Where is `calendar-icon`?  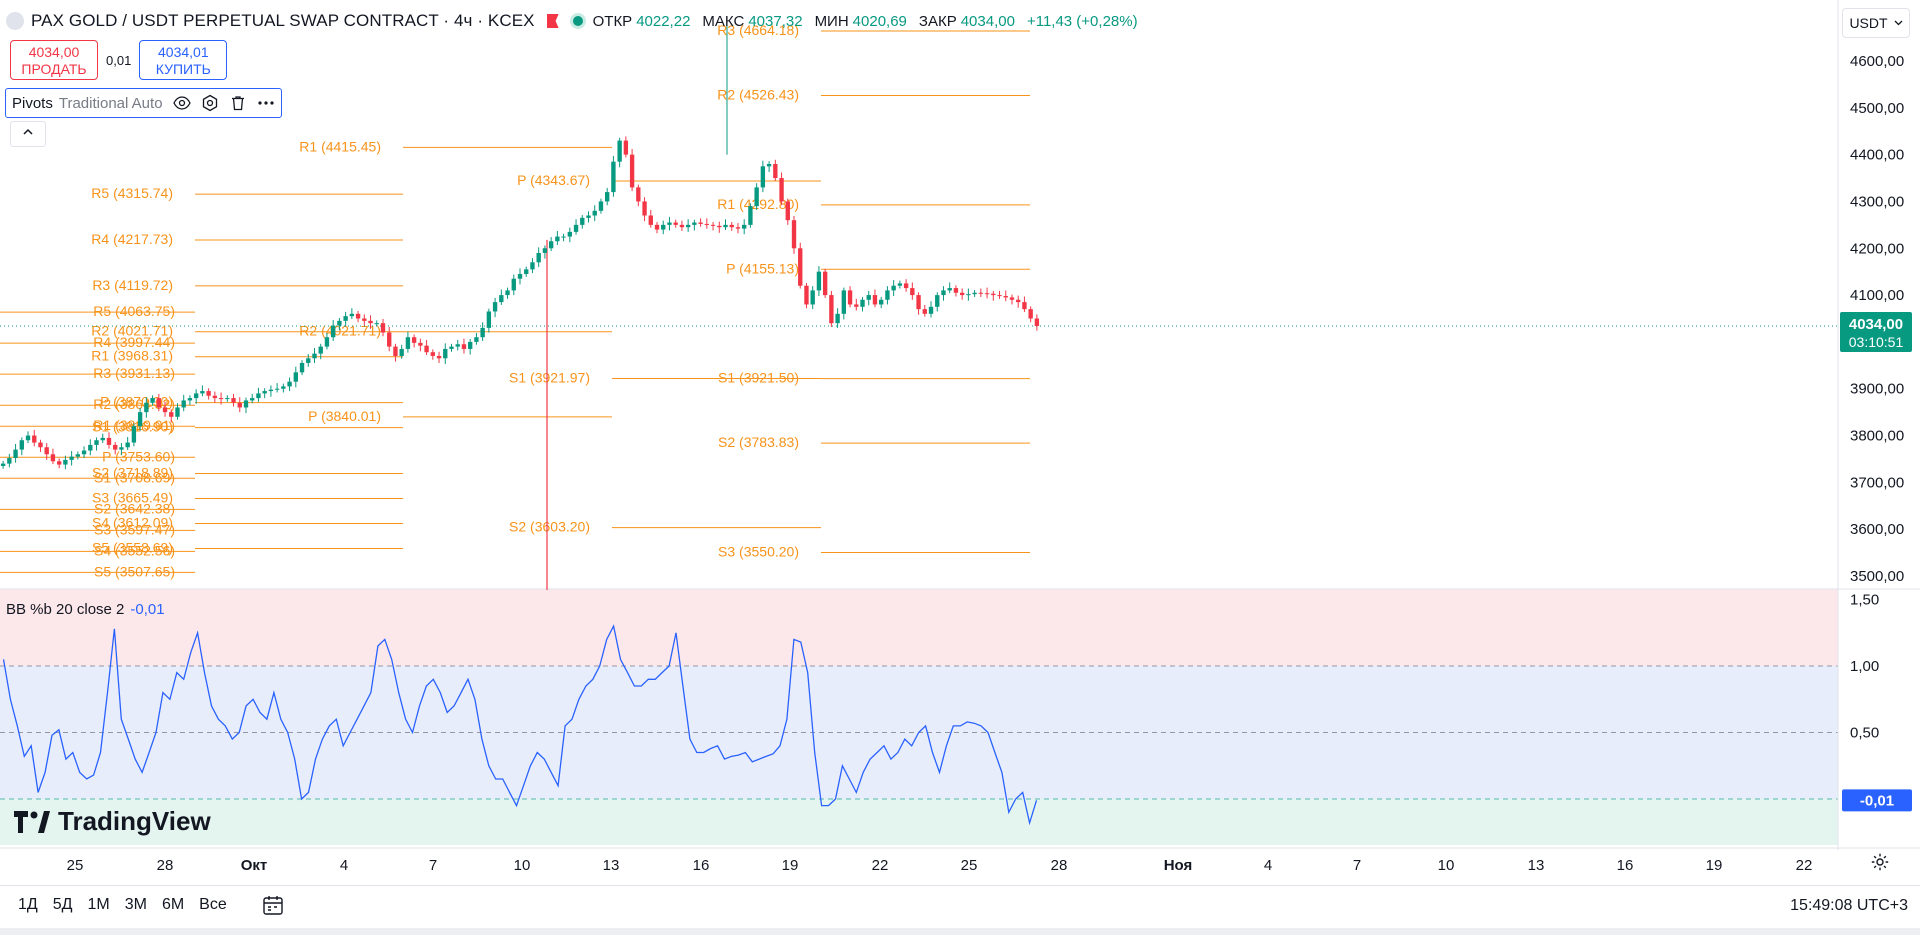 calendar-icon is located at coordinates (273, 905).